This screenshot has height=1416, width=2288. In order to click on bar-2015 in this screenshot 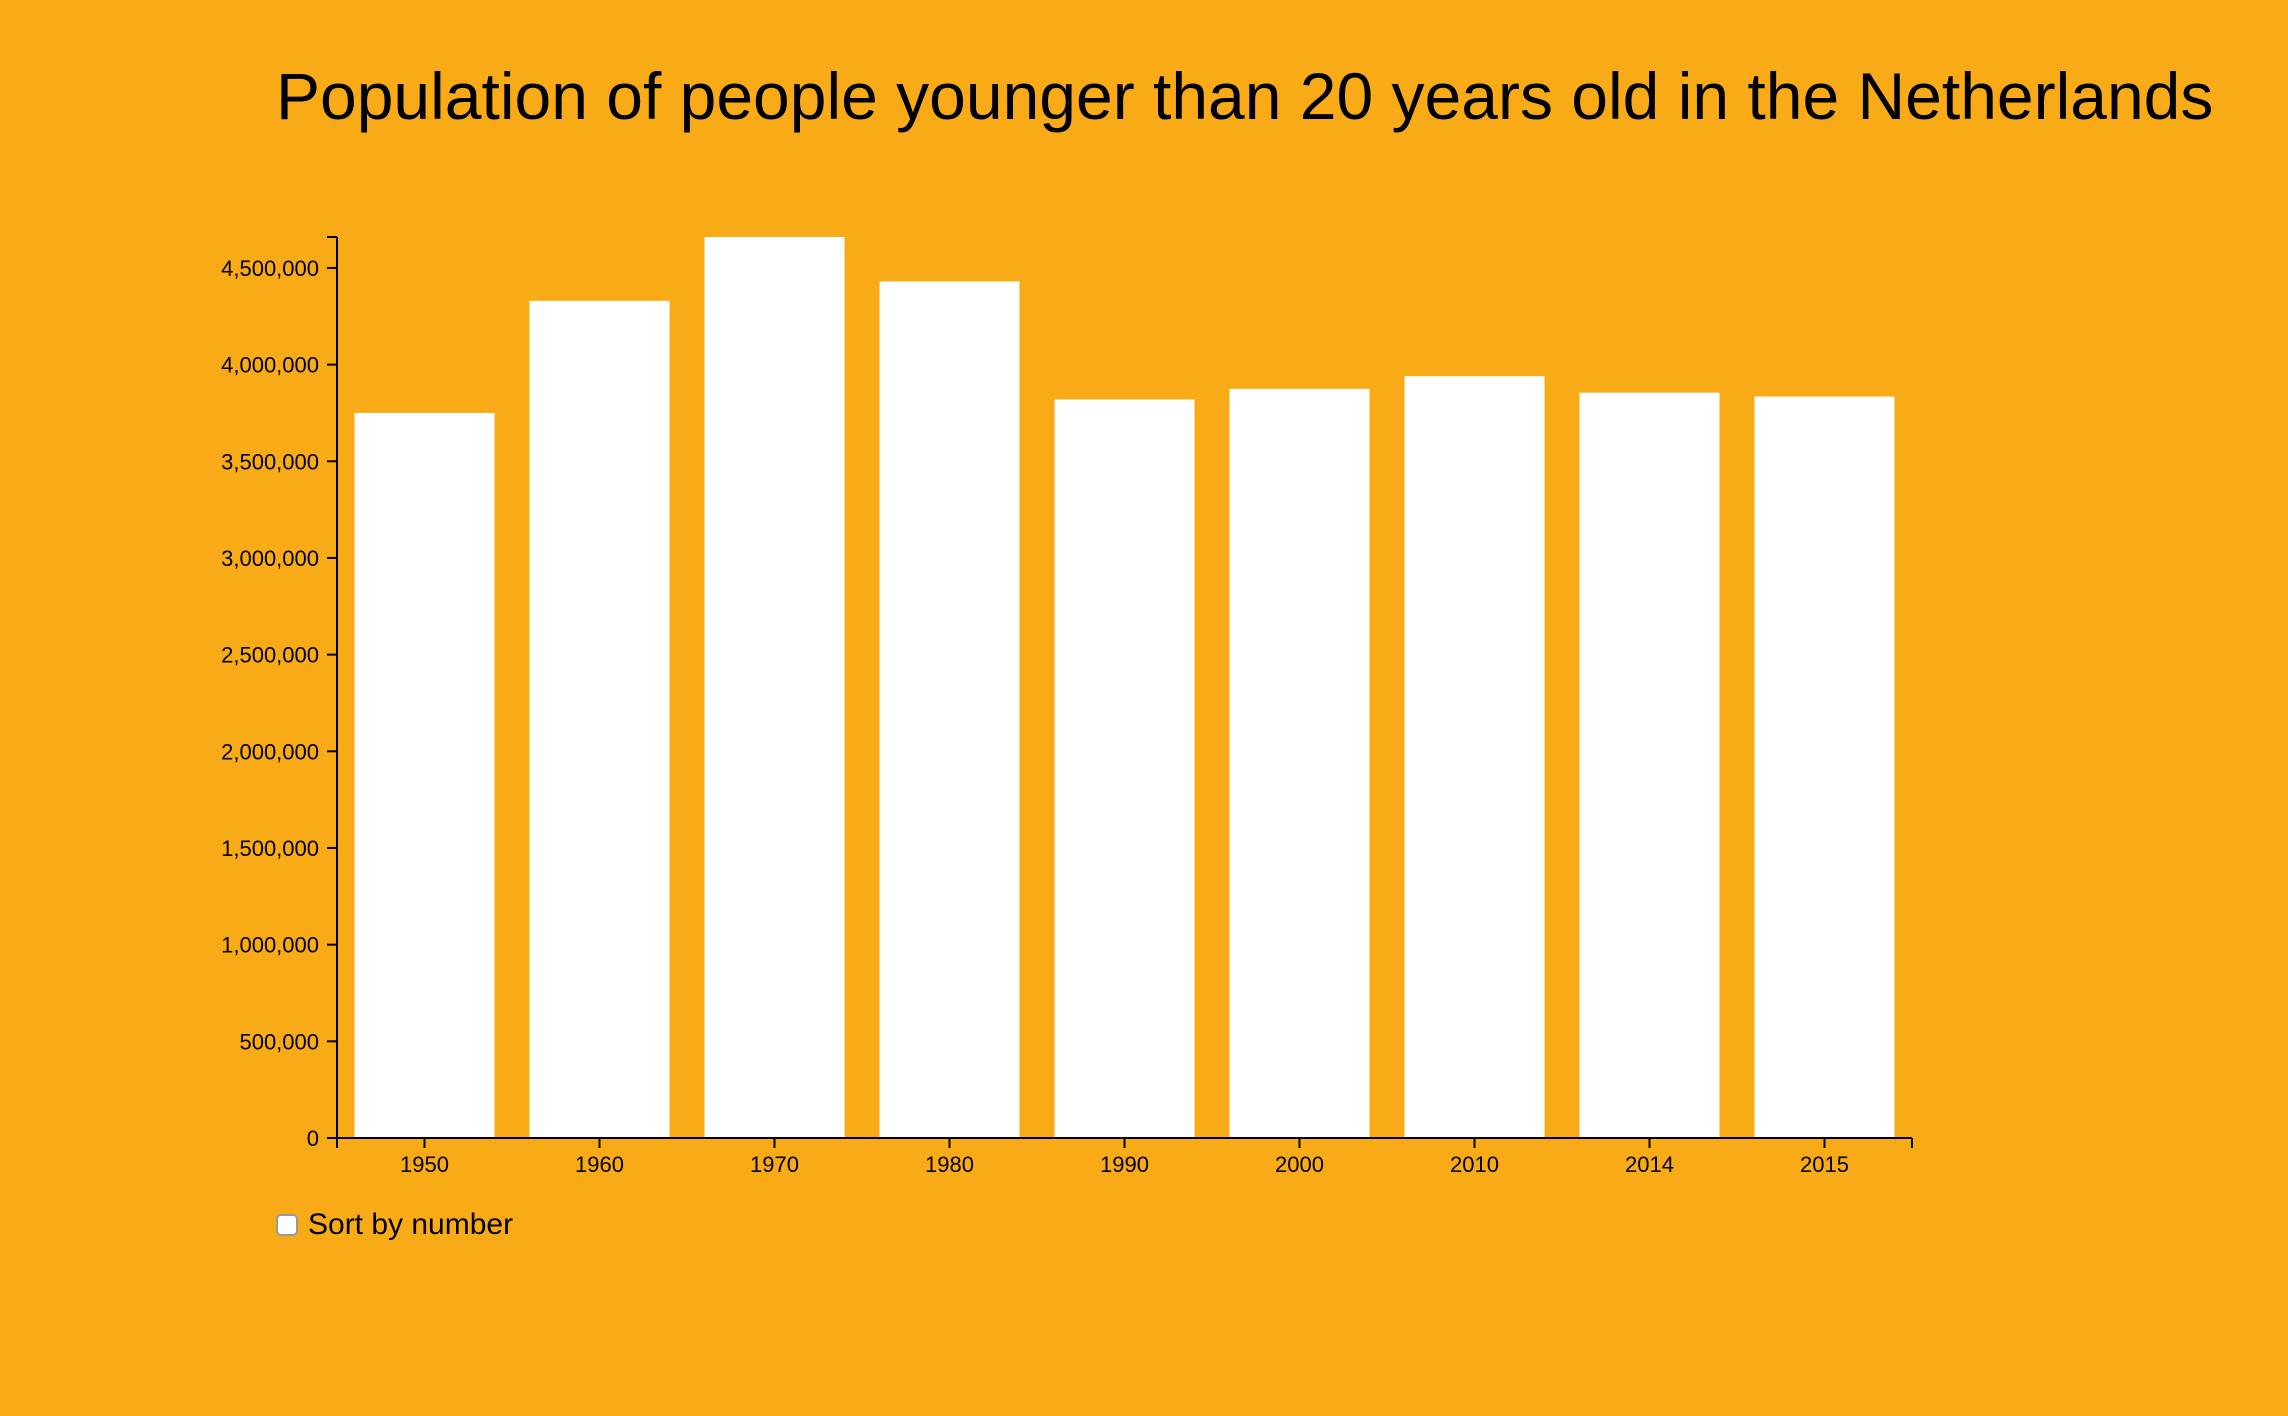, I will do `click(1824, 767)`.